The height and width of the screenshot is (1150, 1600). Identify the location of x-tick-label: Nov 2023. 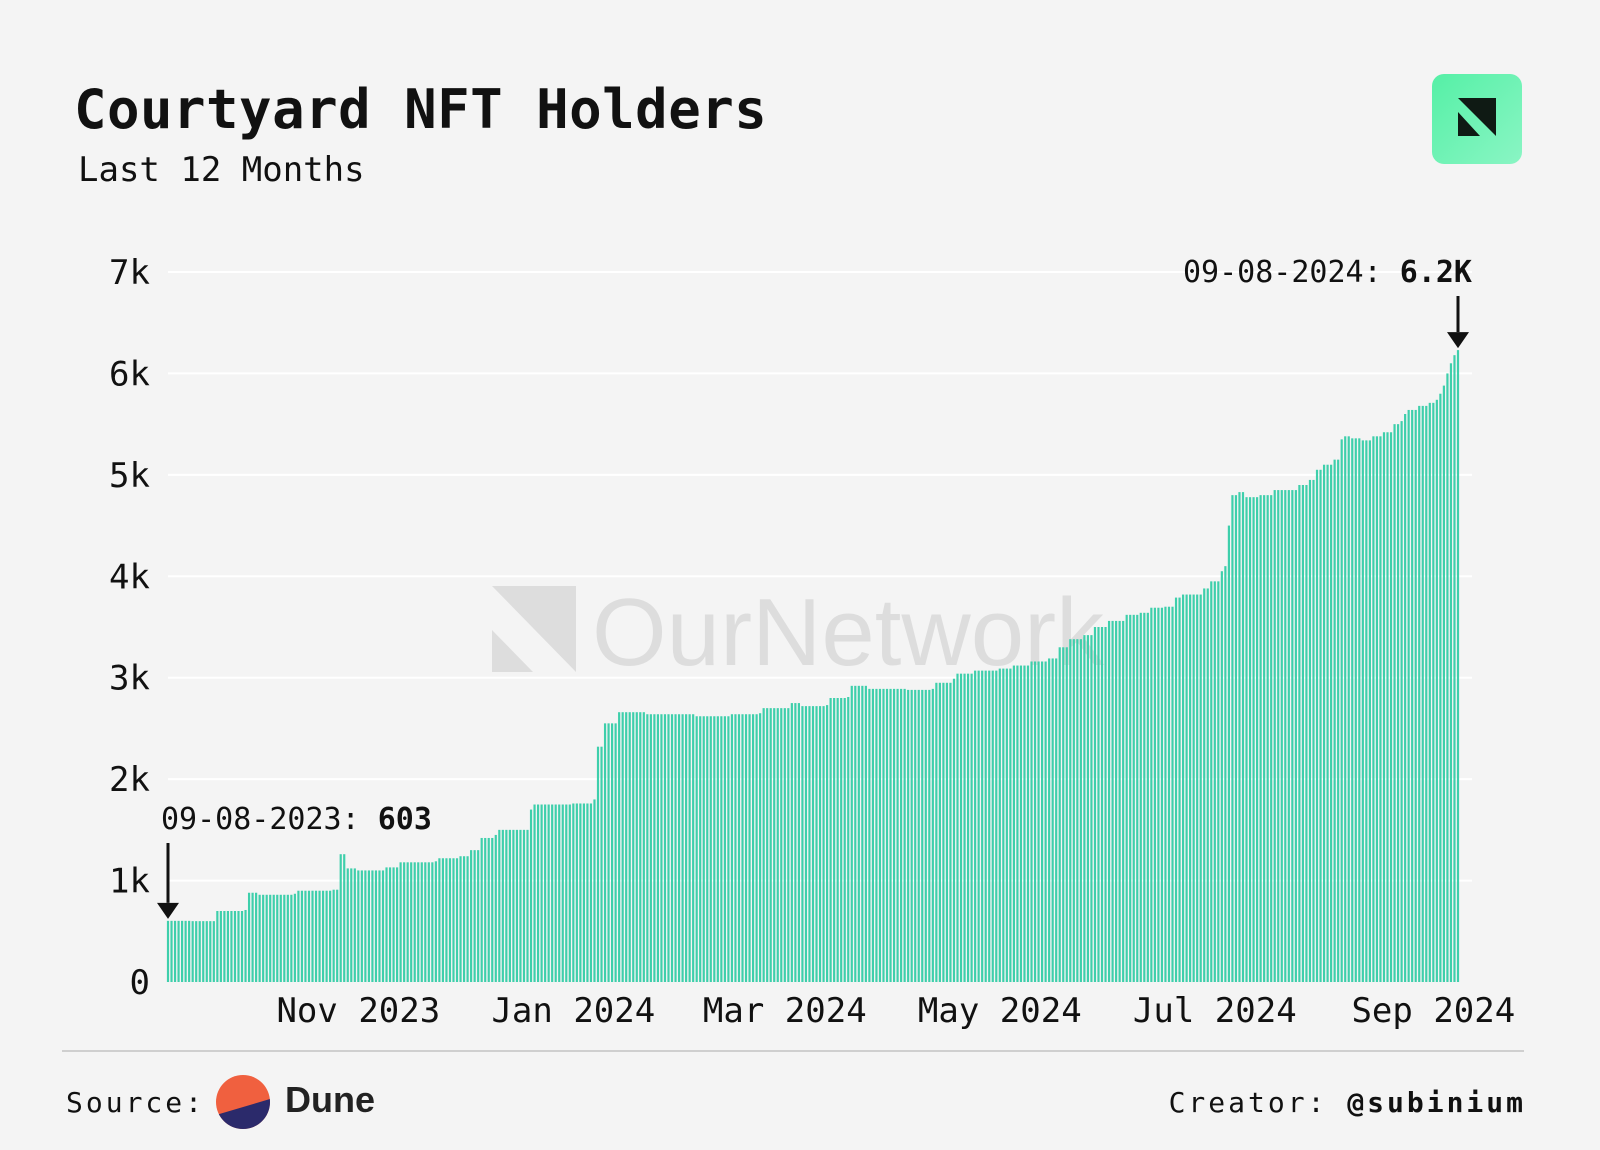
(358, 1011).